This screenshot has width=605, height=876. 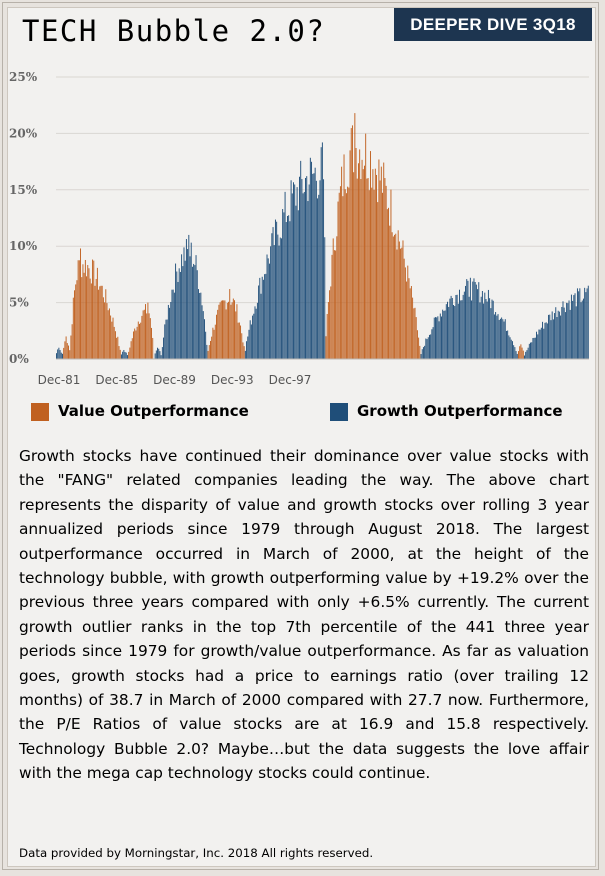 What do you see at coordinates (153, 411) in the screenshot?
I see `legend-label-value: Value Outperformance` at bounding box center [153, 411].